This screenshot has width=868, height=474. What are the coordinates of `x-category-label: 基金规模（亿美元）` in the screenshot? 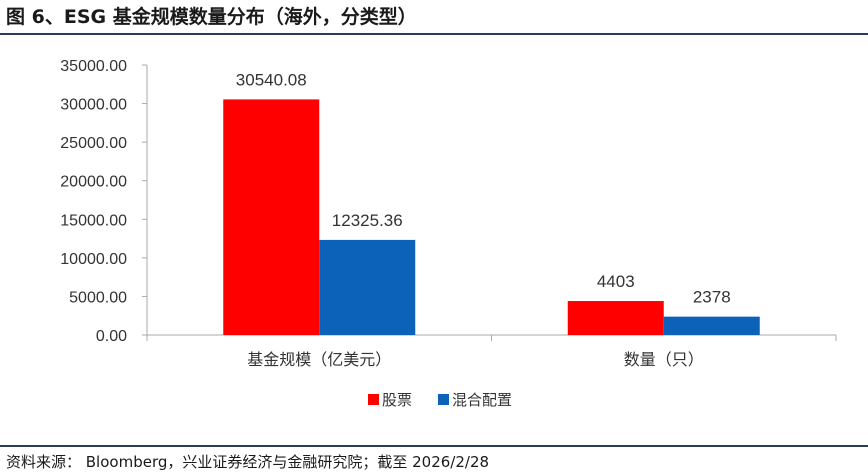 It's located at (319, 359).